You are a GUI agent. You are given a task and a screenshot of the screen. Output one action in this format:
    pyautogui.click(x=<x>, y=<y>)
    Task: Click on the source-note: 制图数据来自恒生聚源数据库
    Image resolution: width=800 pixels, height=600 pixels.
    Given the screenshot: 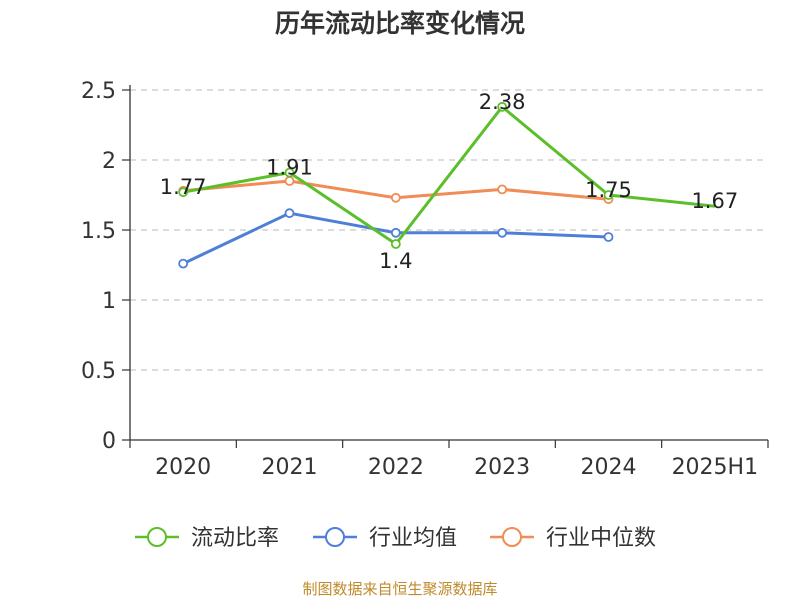 What is the action you would take?
    pyautogui.click(x=400, y=589)
    